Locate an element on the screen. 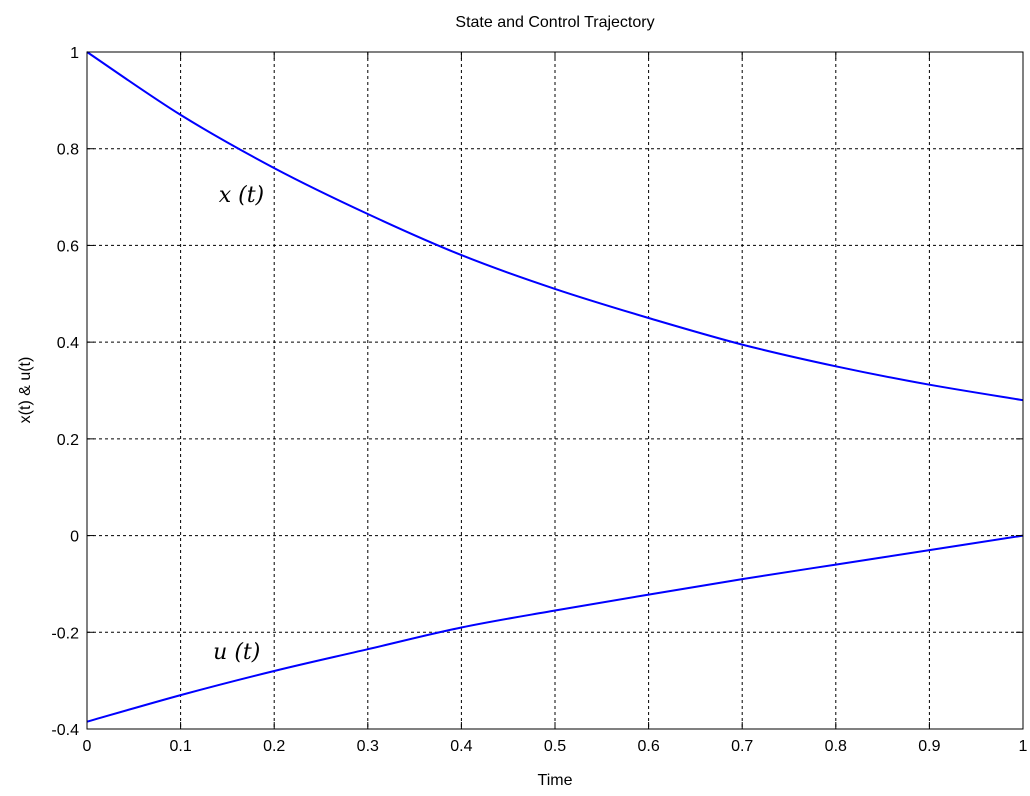 This screenshot has height=796, width=1030. x-tick-label: 0.8 is located at coordinates (836, 746).